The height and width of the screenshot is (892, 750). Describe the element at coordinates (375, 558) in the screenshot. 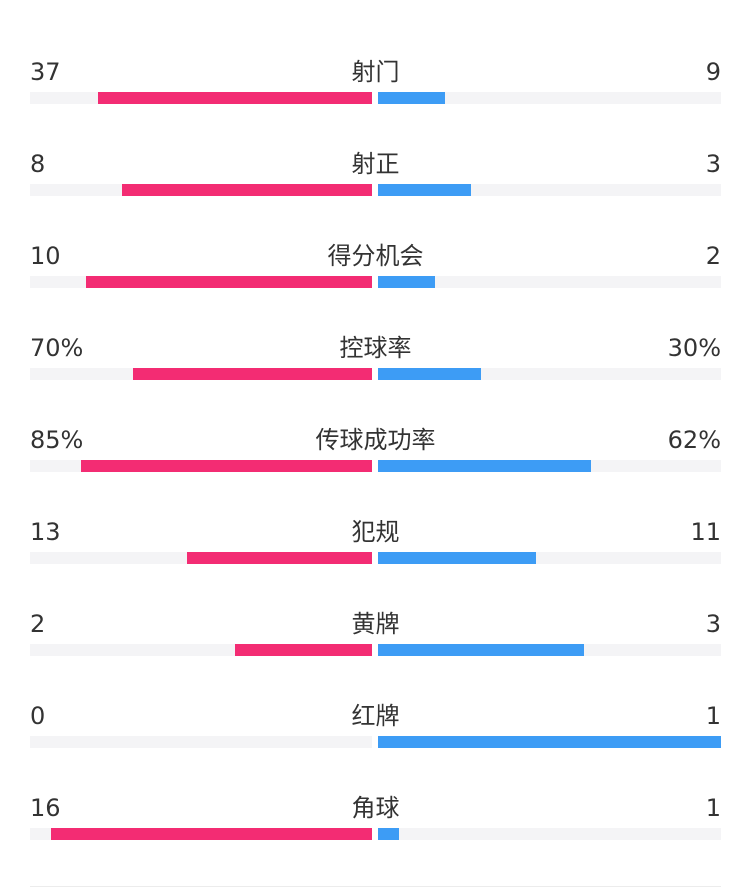

I see `stat-row: 13 犯规 11` at that location.